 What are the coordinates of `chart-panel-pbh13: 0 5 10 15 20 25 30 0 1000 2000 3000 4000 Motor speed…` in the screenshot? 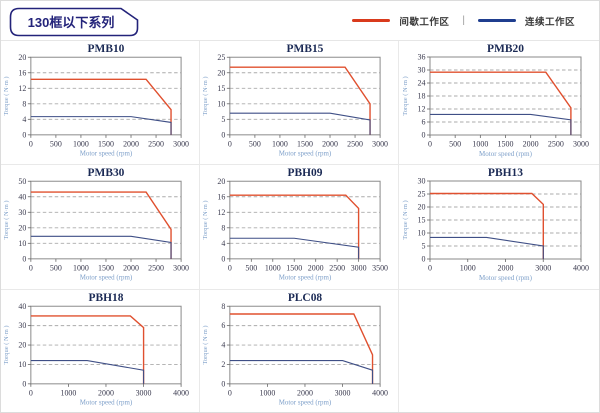 It's located at (499, 227).